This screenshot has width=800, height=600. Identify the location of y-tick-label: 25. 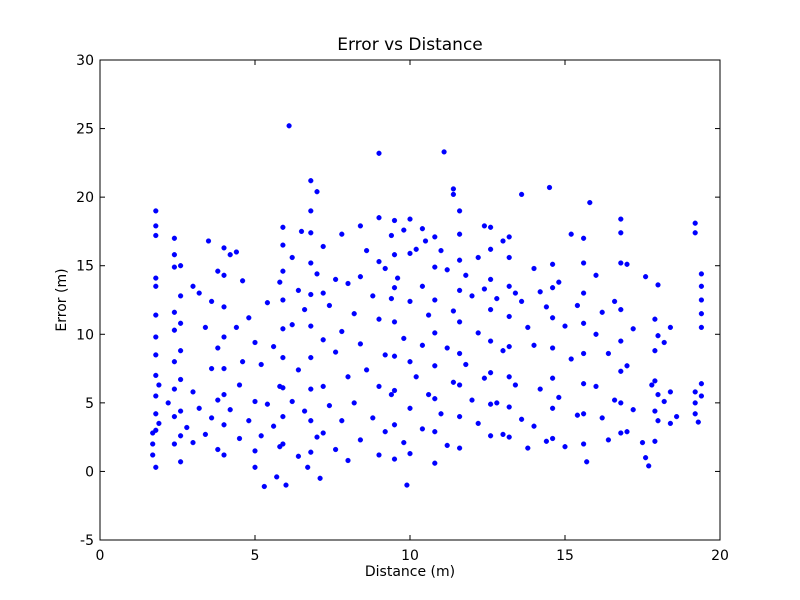
(85, 130).